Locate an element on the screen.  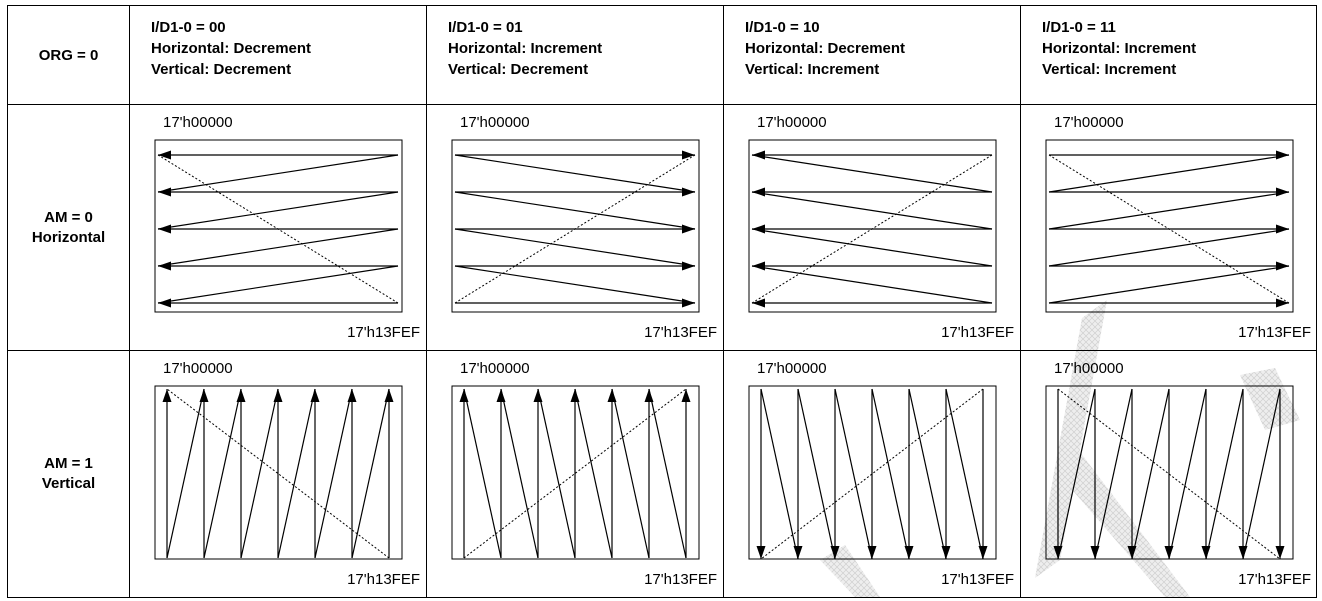
diagram-cell-am1-01: 17'h00000 17'h13FEF is located at coordinates (575, 474).